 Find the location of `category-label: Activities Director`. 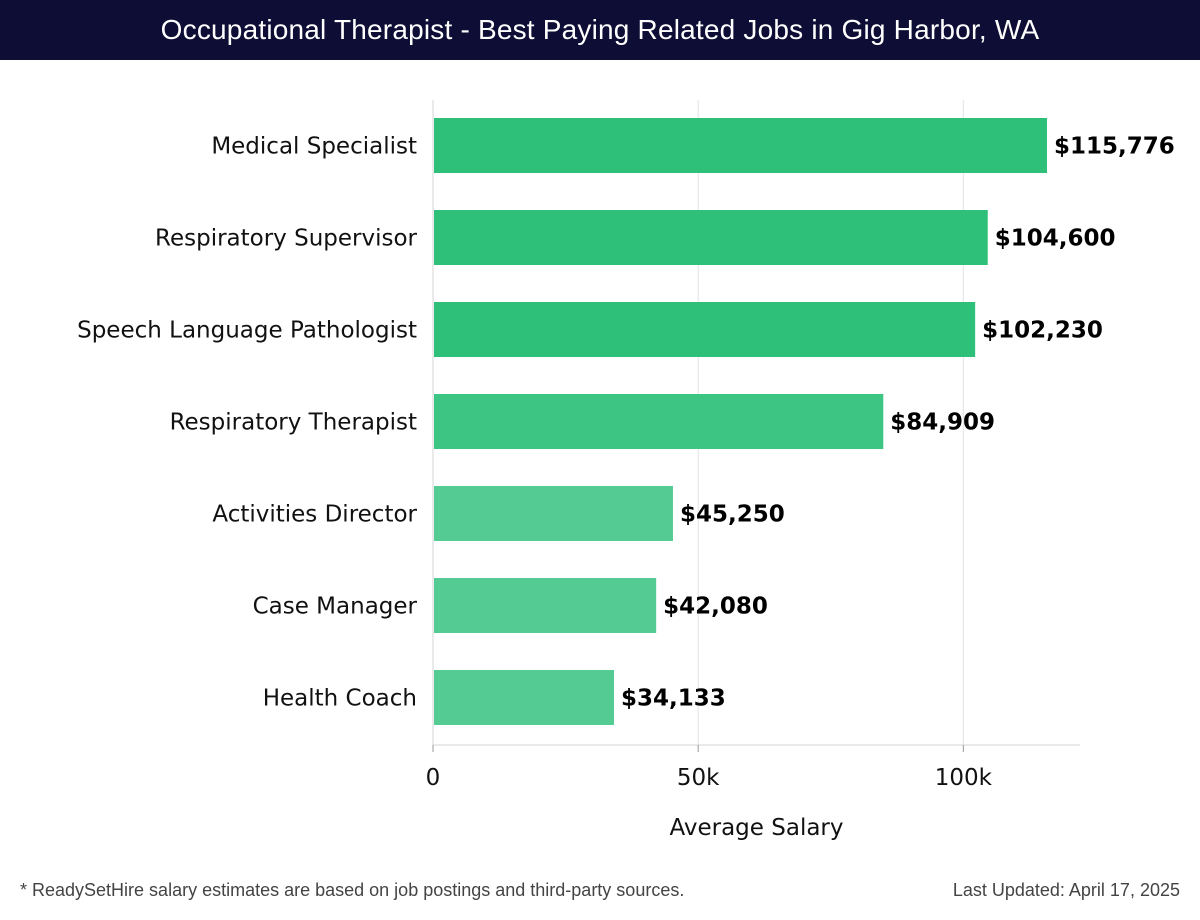

category-label: Activities Director is located at coordinates (314, 515).